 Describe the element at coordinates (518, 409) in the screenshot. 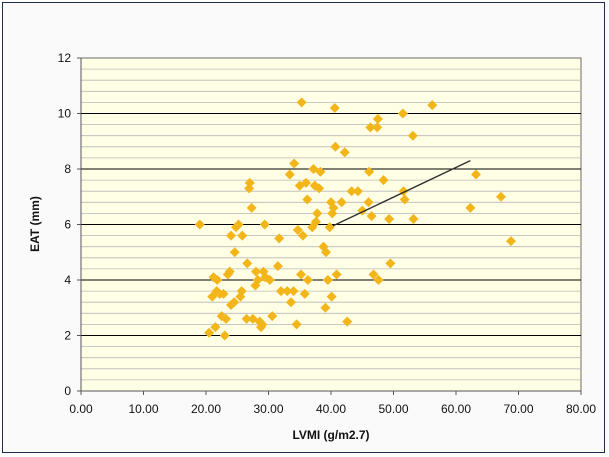

I see `x-tick-label: 70.00` at that location.